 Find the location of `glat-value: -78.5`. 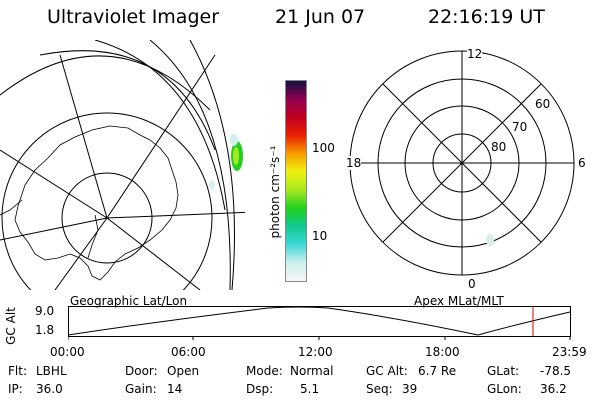

glat-value: -78.5 is located at coordinates (556, 371).